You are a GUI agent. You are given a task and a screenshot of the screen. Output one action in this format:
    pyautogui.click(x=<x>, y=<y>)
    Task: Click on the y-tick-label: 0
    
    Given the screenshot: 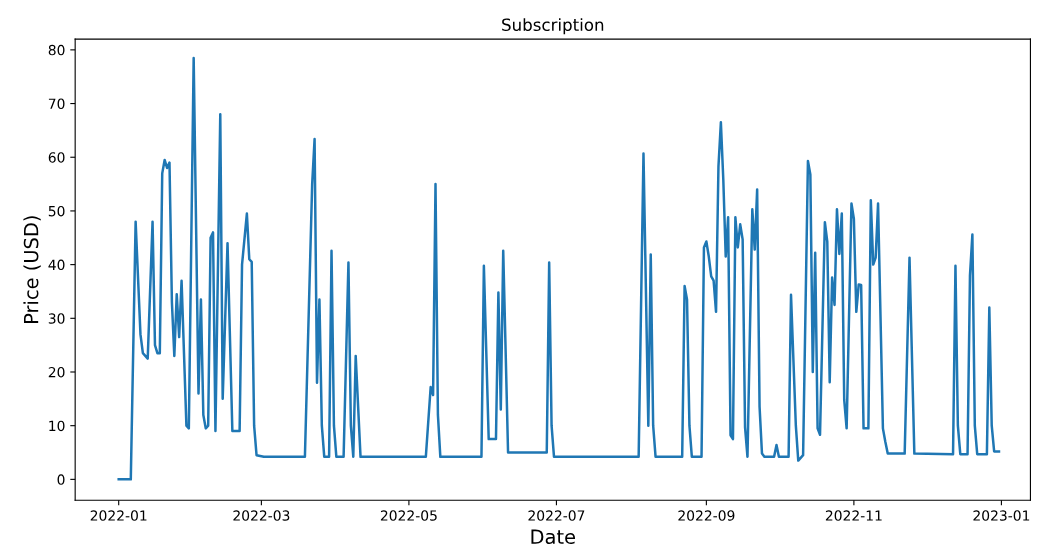 What is the action you would take?
    pyautogui.click(x=61, y=479)
    